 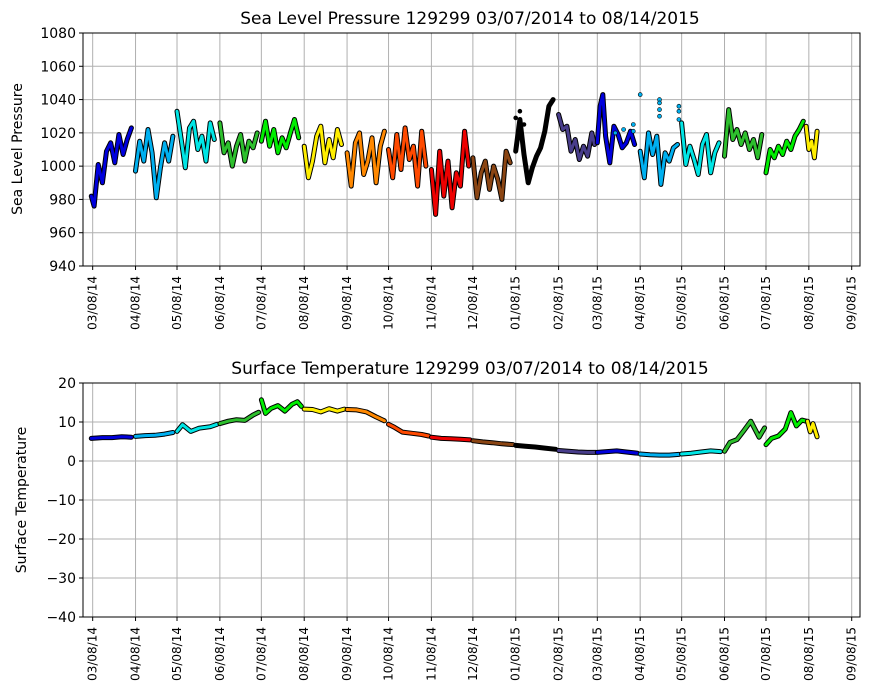 What do you see at coordinates (809, 303) in the screenshot?
I see `chart-1-x-tick-label: 08/08/15` at bounding box center [809, 303].